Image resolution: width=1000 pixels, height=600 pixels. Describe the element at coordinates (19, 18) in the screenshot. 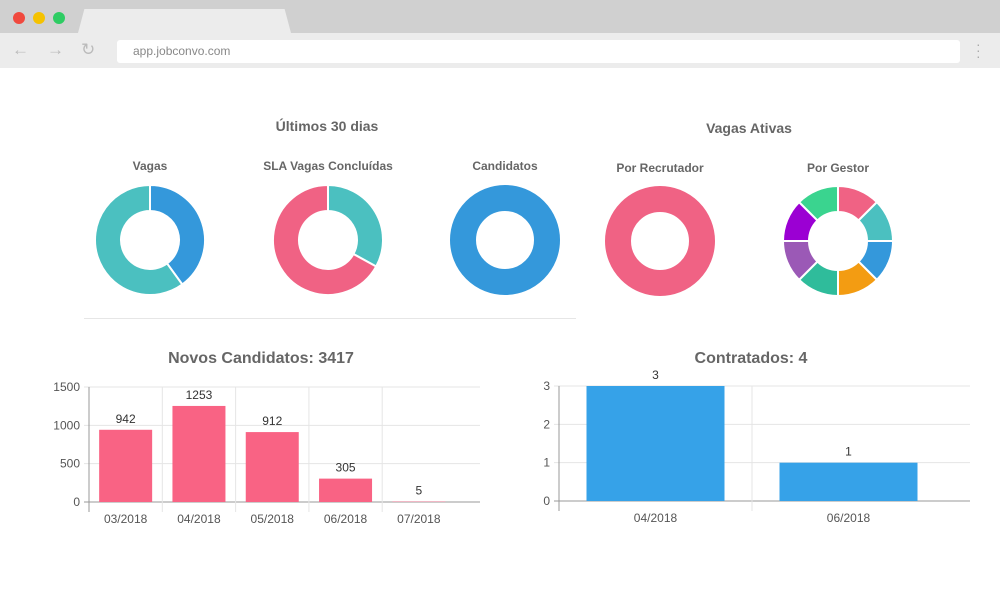

I see `close-window-button` at that location.